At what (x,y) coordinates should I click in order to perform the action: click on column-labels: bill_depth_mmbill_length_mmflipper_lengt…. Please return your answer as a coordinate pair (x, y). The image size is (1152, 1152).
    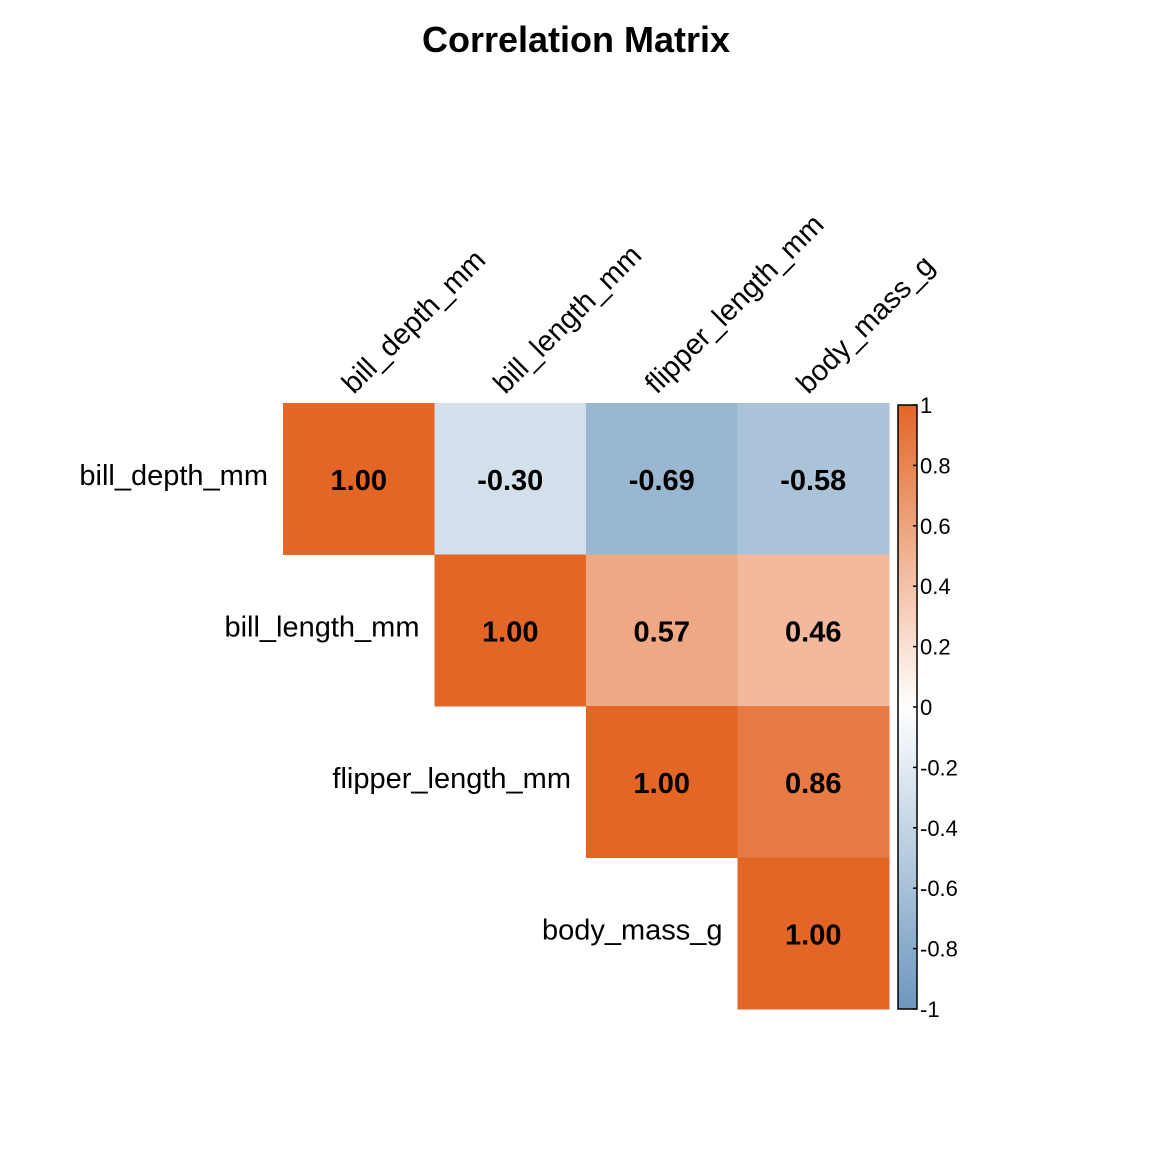
    Looking at the image, I should click on (638, 304).